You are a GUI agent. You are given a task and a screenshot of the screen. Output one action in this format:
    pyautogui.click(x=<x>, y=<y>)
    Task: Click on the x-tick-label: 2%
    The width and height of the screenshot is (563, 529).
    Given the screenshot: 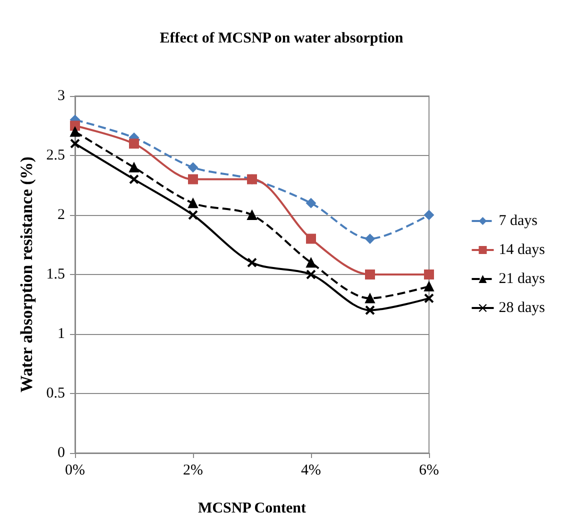 What is the action you would take?
    pyautogui.click(x=193, y=470)
    